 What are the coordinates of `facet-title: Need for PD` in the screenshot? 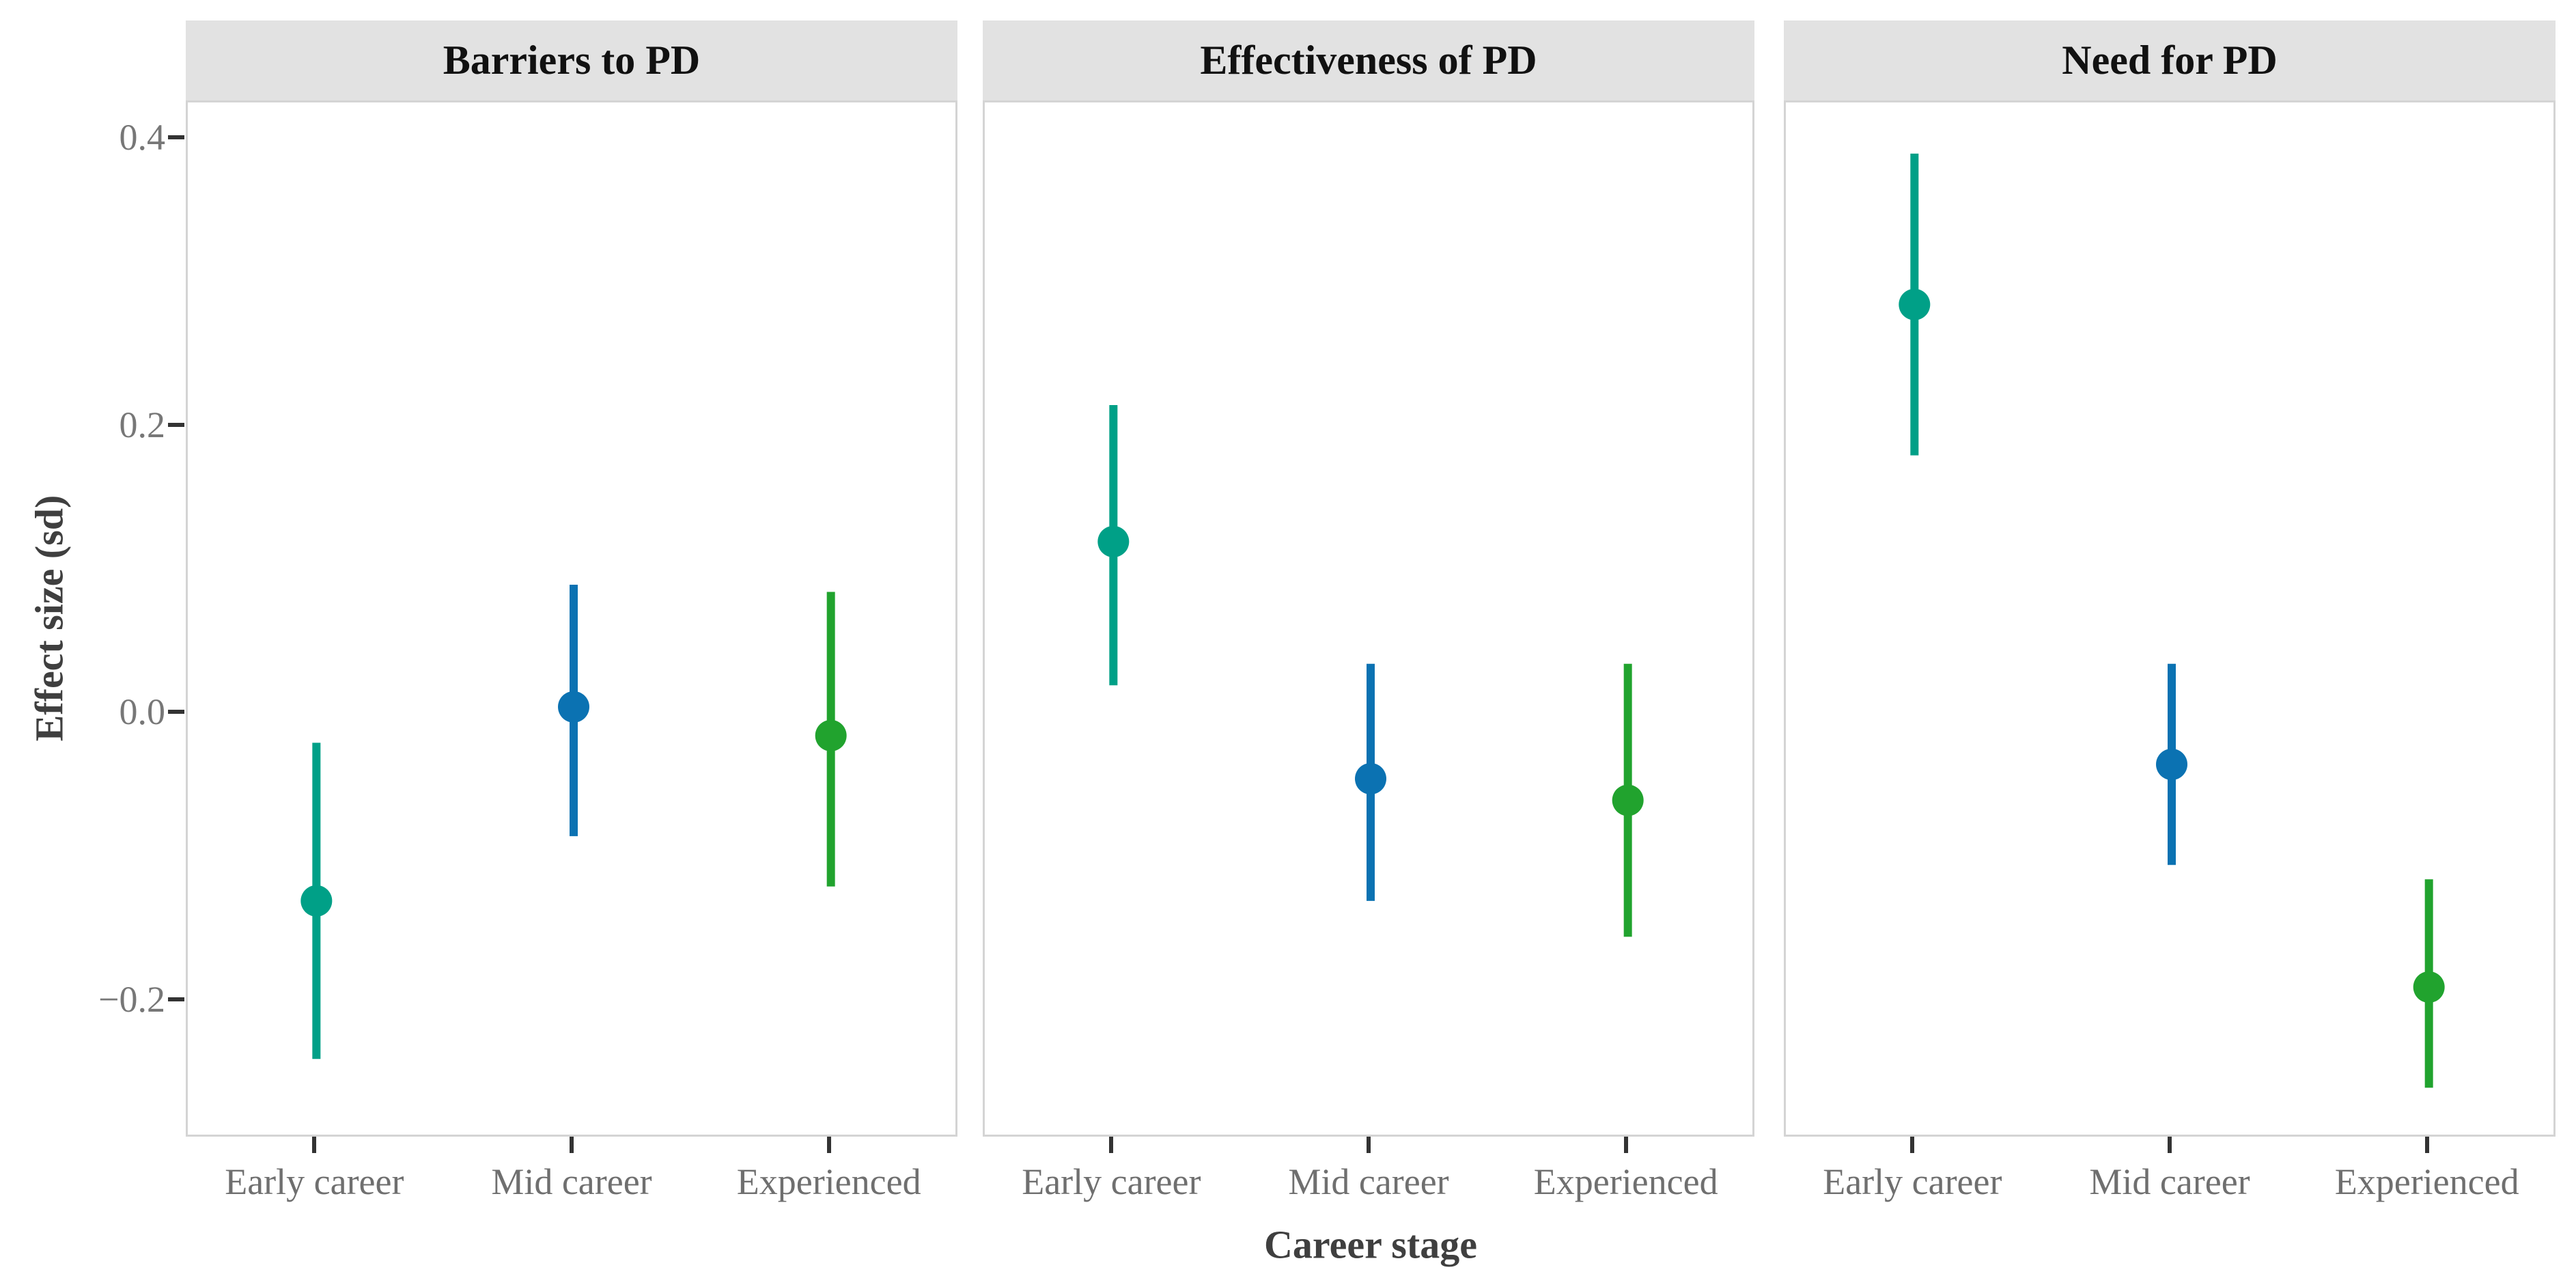 It's located at (2170, 61).